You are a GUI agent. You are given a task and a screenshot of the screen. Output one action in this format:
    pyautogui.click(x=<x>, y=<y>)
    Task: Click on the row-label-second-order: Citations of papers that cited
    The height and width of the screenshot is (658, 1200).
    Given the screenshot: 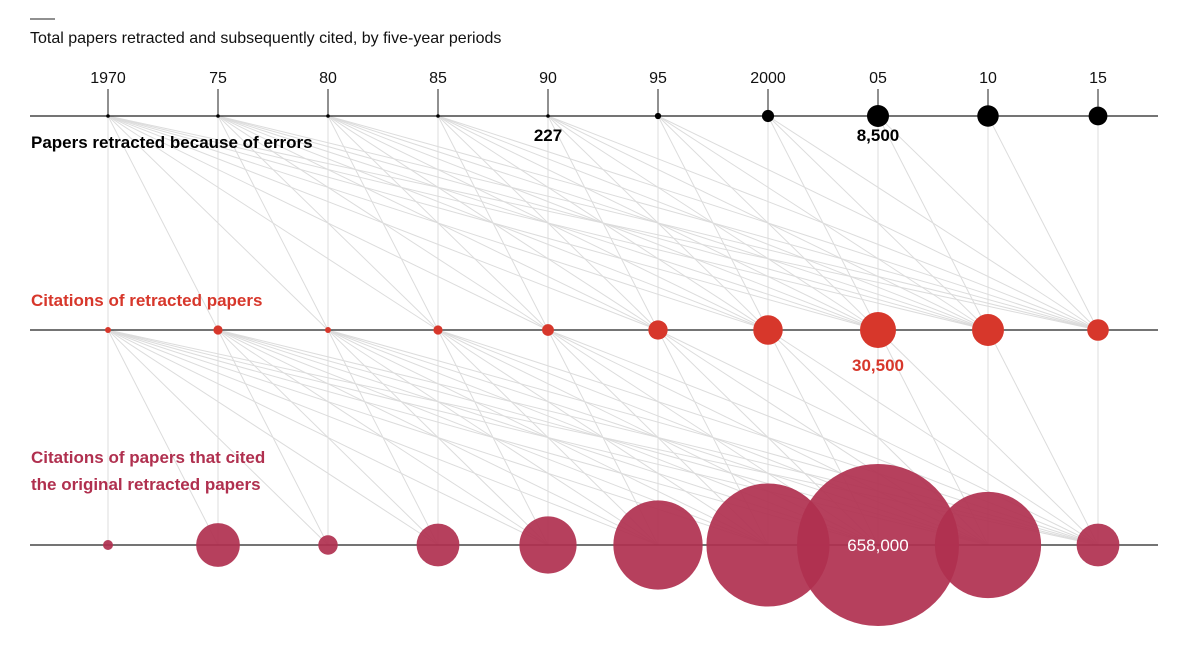 What is the action you would take?
    pyautogui.click(x=148, y=457)
    